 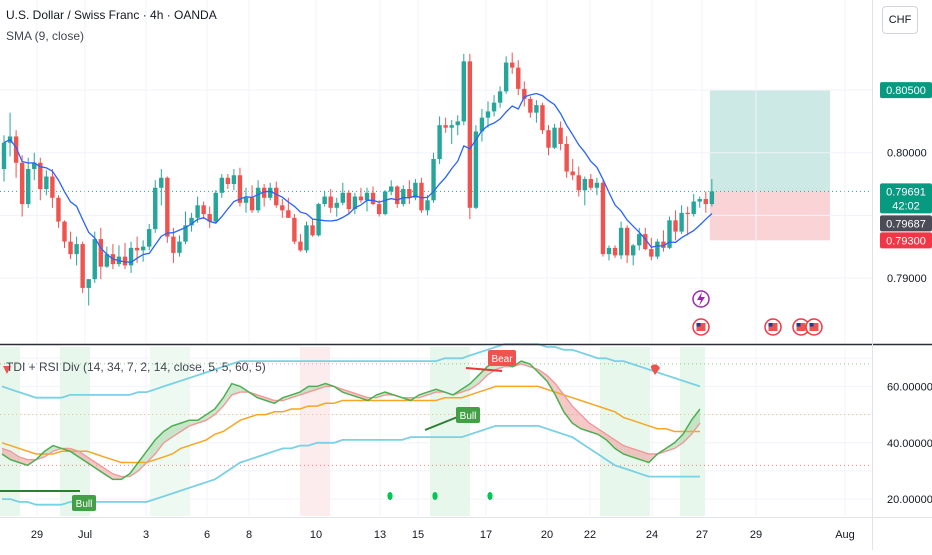 What do you see at coordinates (652, 535) in the screenshot?
I see `time-tick-label: 24` at bounding box center [652, 535].